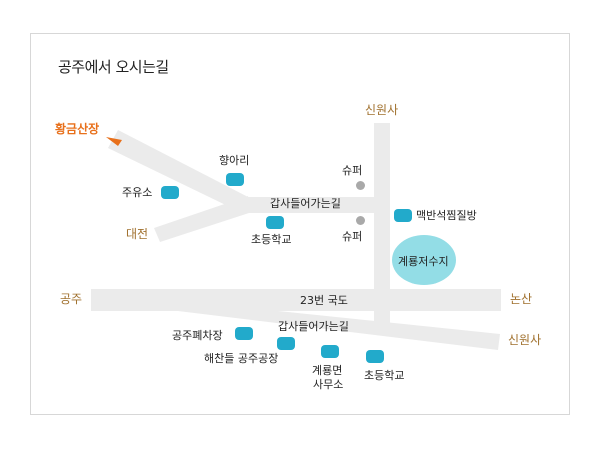  Describe the element at coordinates (77, 129) in the screenshot. I see `place-hwanggeum-sanjang: 황금산장` at that location.